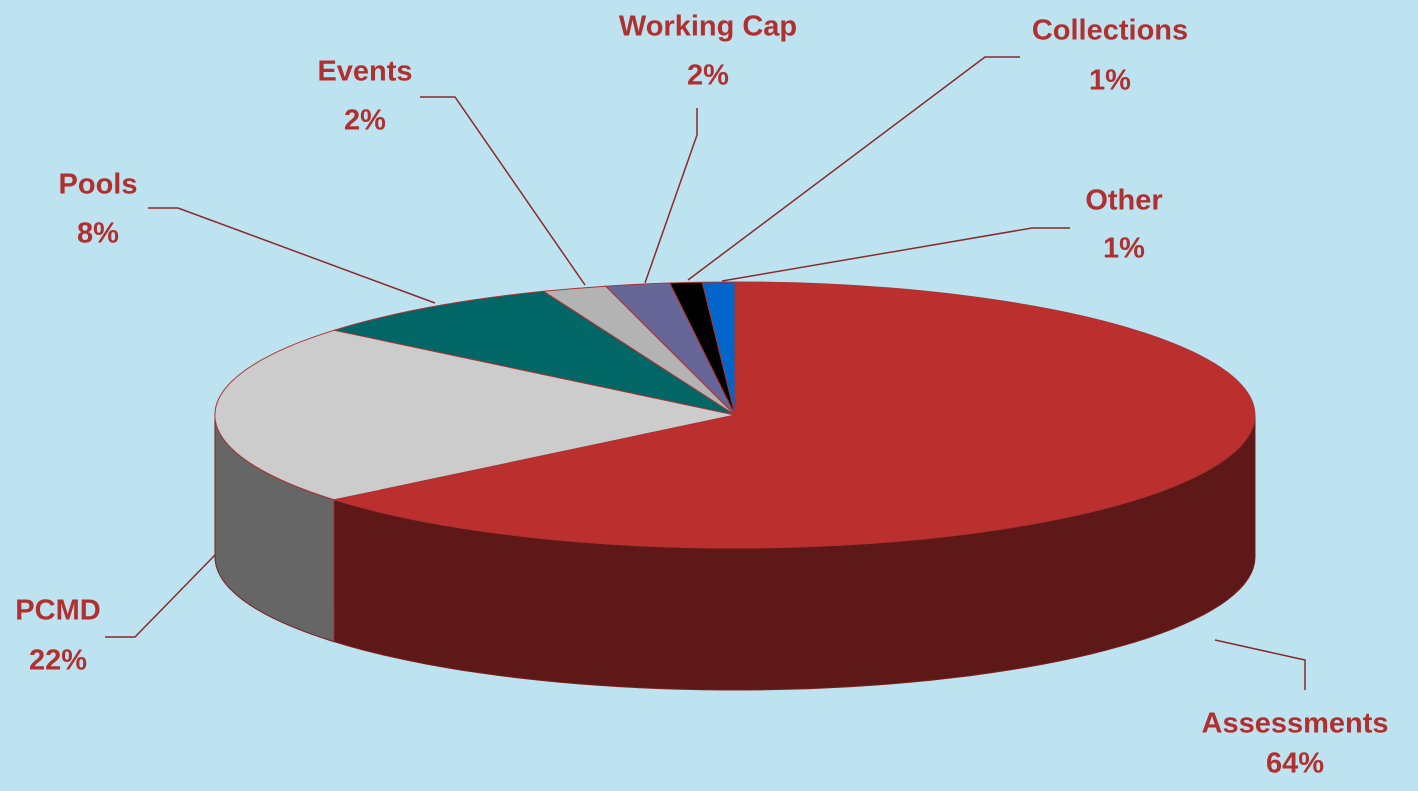  I want to click on slice-label: Other, so click(1123, 201).